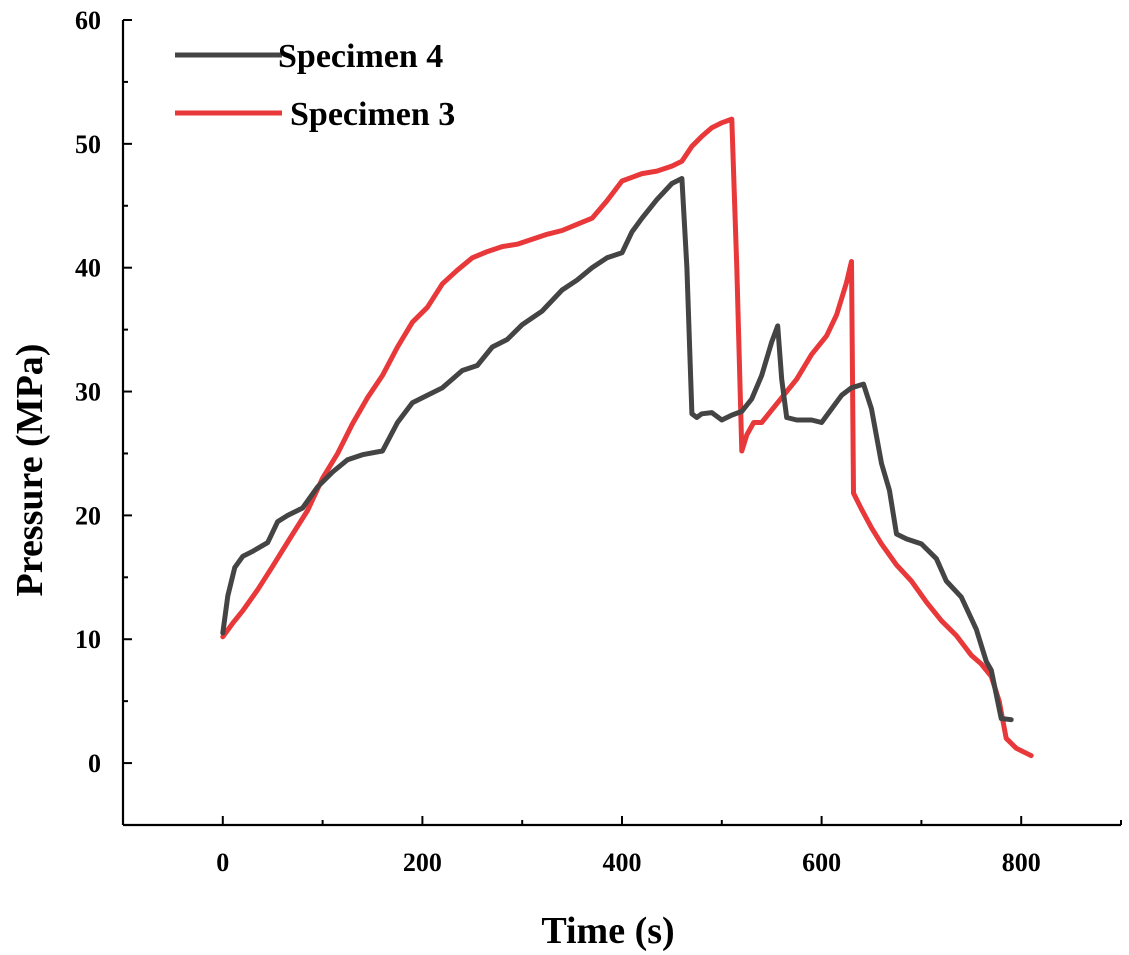  I want to click on legend-label: Specimen 4, so click(360, 56).